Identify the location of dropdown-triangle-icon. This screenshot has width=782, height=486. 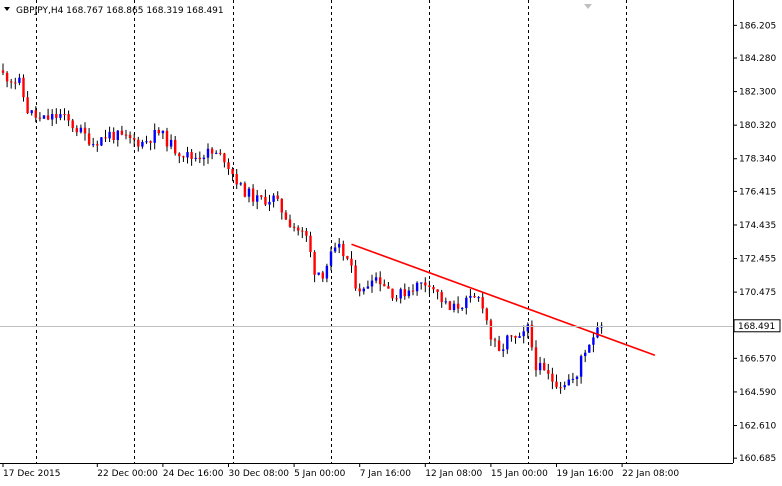
(7, 9).